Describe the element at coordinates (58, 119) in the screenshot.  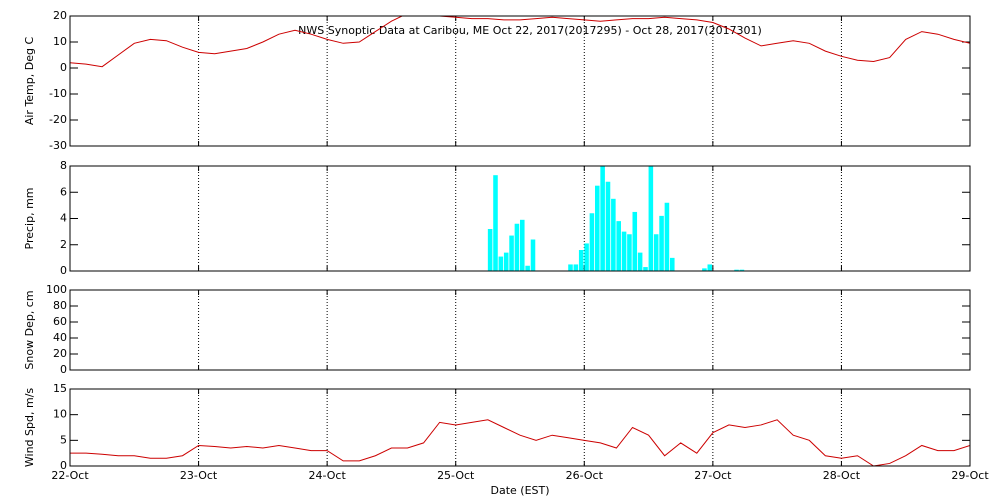
I see `y-tick-label: -20` at that location.